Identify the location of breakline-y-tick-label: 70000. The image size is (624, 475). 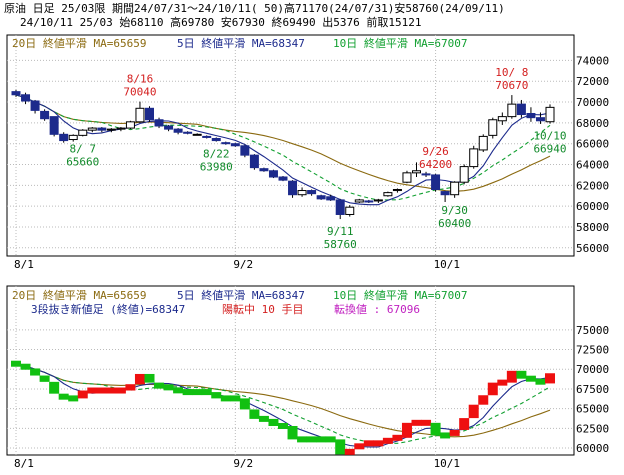
(592, 369).